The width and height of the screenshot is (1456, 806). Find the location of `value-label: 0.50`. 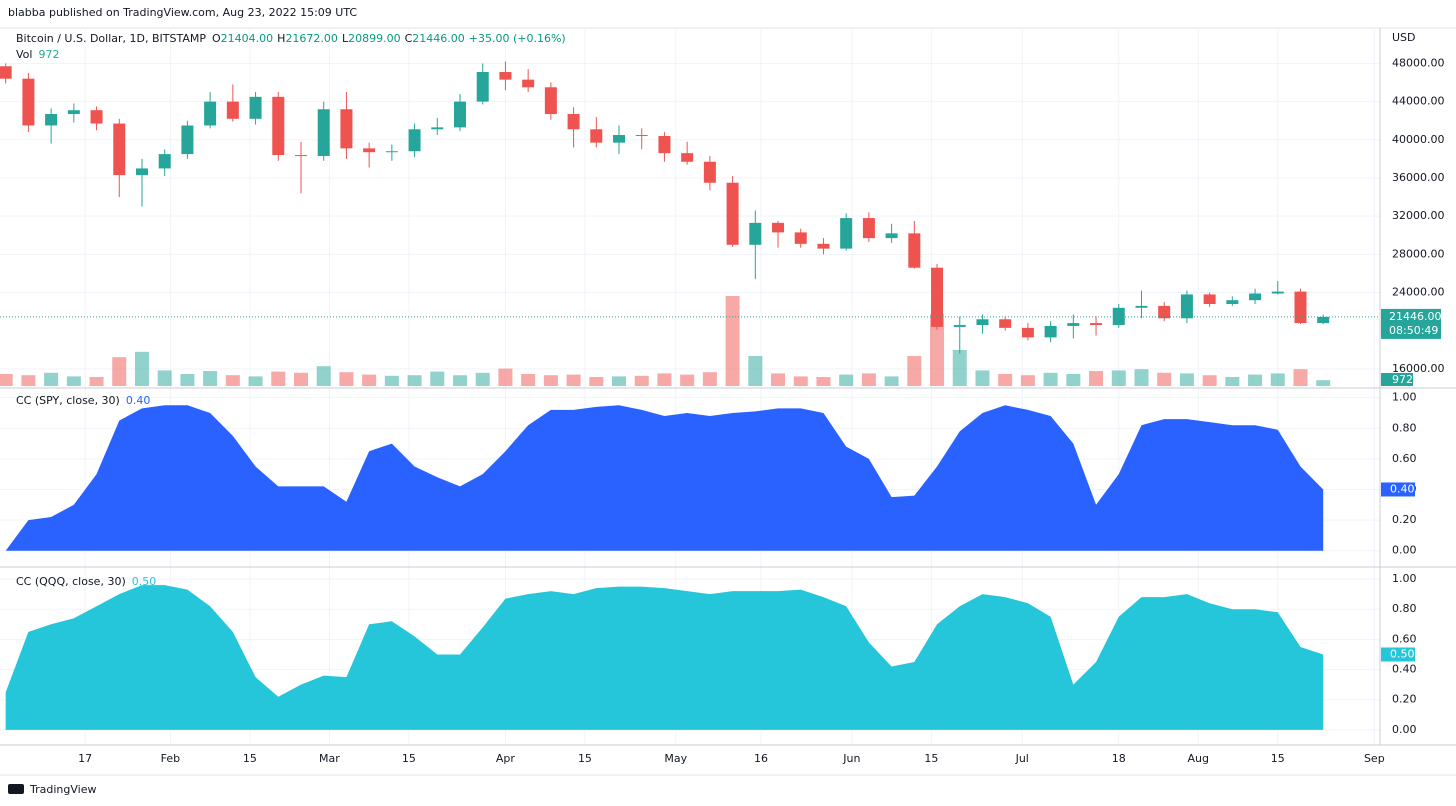

value-label: 0.50 is located at coordinates (1402, 653).